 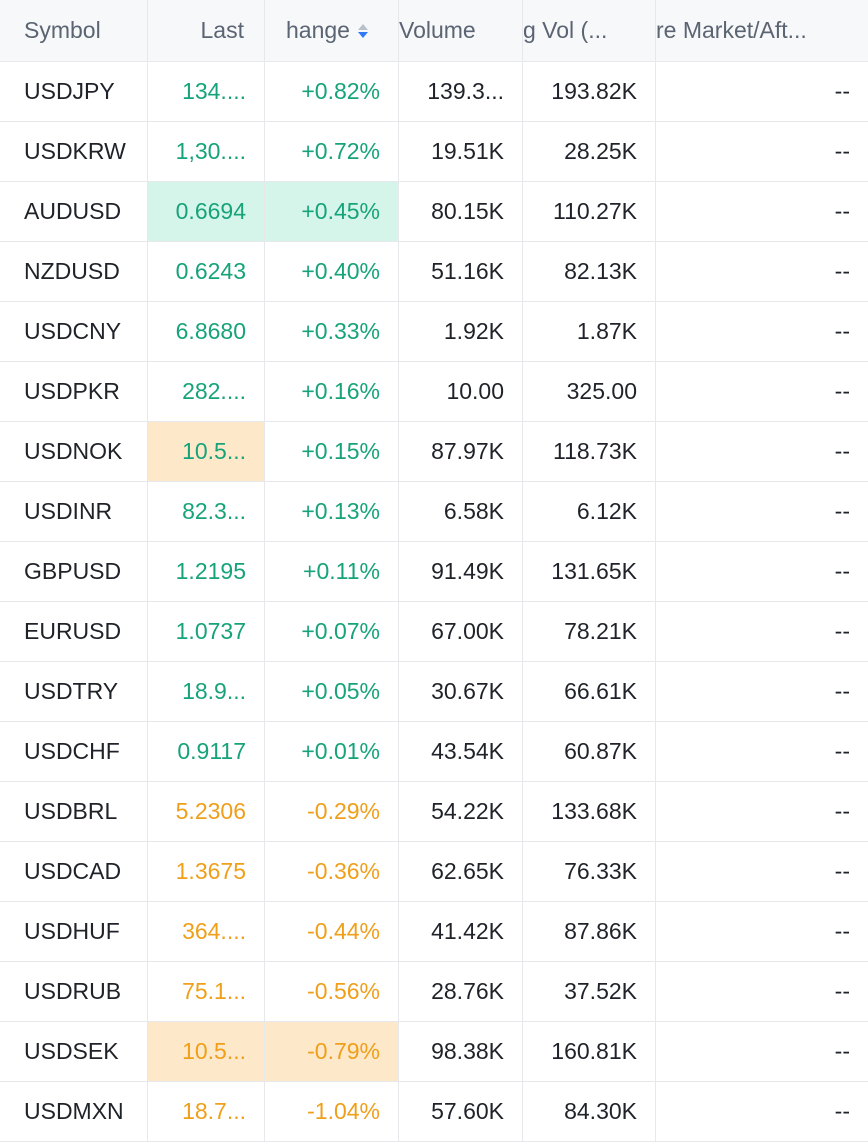 I want to click on avg-volume-value: 87.86K, so click(x=600, y=931).